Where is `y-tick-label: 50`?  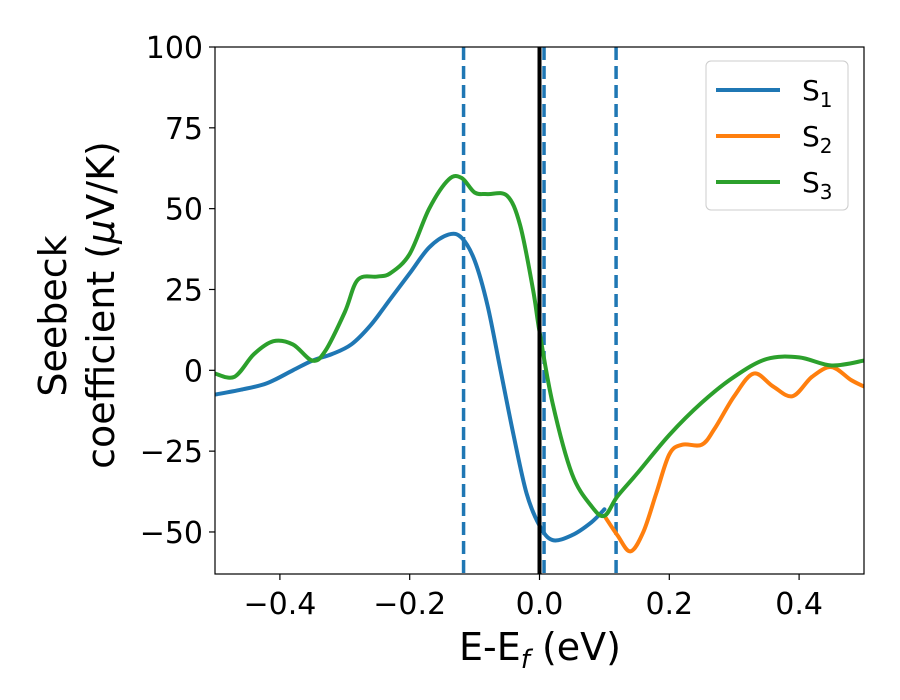 y-tick-label: 50 is located at coordinates (184, 210).